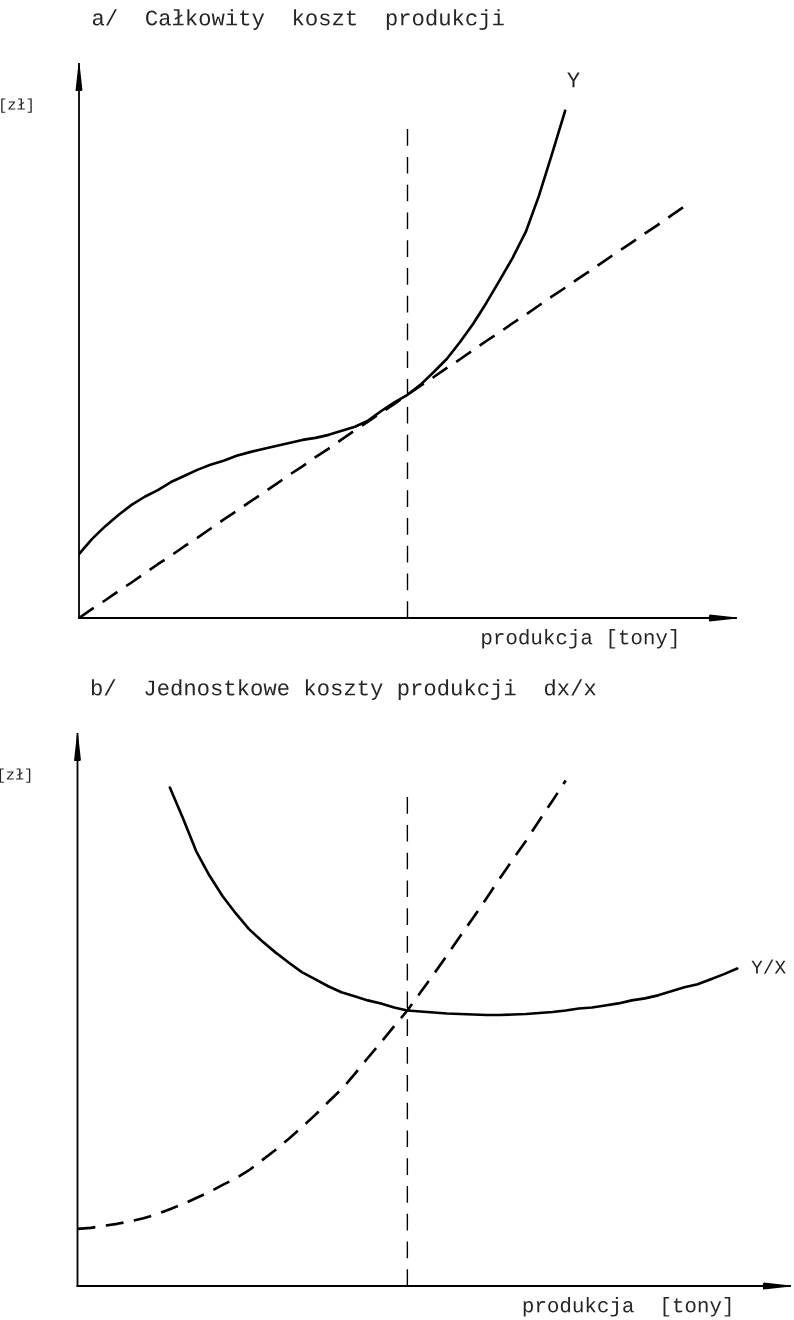 The height and width of the screenshot is (1320, 794). I want to click on series-label: Y, so click(573, 80).